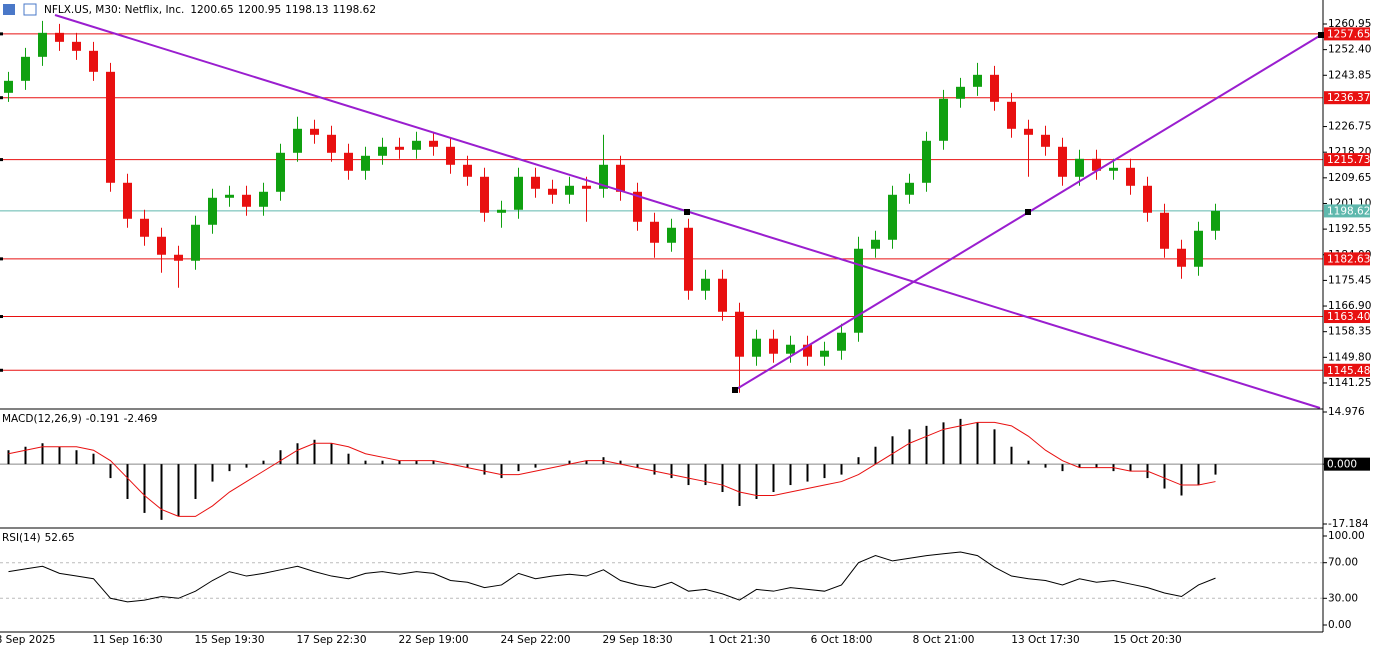 This screenshot has width=1379, height=649. I want to click on x-tick-label: 17 Sep 22:30, so click(331, 640).